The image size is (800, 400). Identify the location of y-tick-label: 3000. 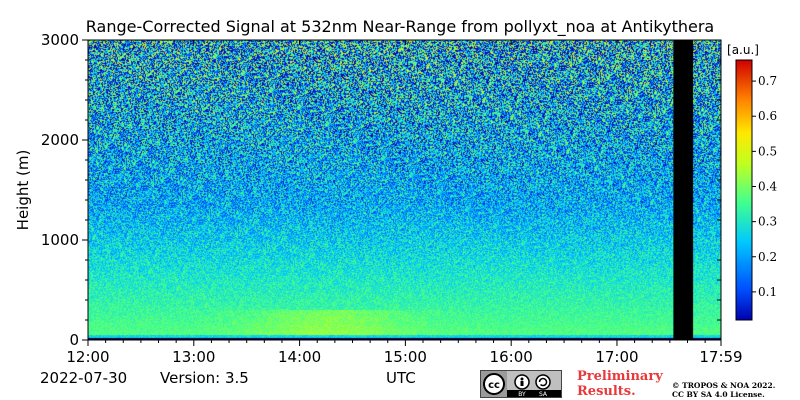
(60, 40).